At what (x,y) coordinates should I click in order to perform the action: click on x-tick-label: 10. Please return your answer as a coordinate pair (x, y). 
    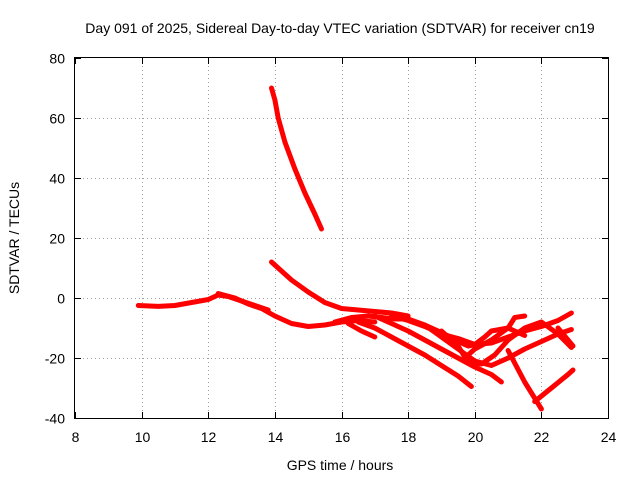
    Looking at the image, I should click on (143, 437).